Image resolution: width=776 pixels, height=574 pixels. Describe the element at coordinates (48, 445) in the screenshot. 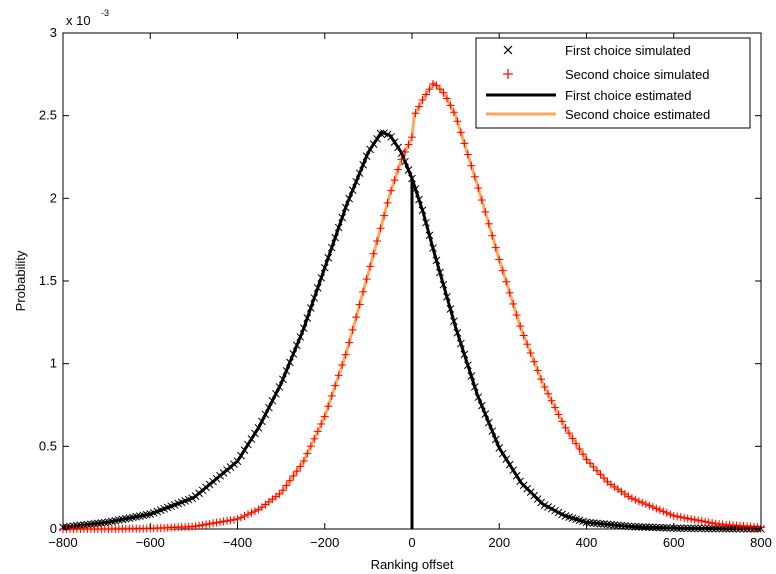

I see `y-tick-label: 0.5` at that location.